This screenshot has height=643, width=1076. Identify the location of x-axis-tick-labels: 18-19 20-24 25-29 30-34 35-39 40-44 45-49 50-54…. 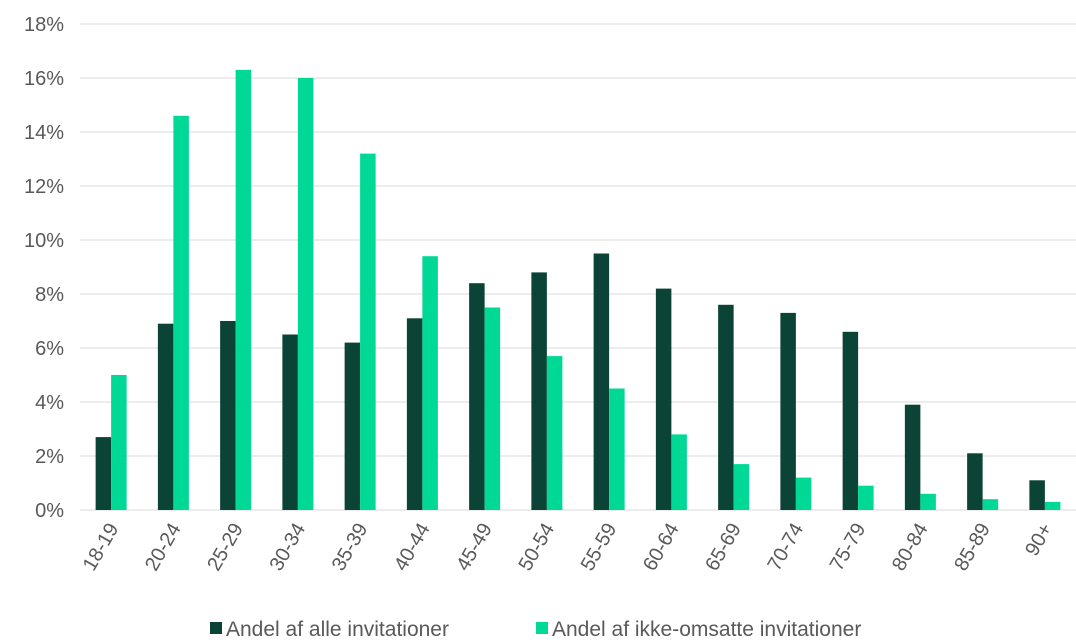
(568, 547).